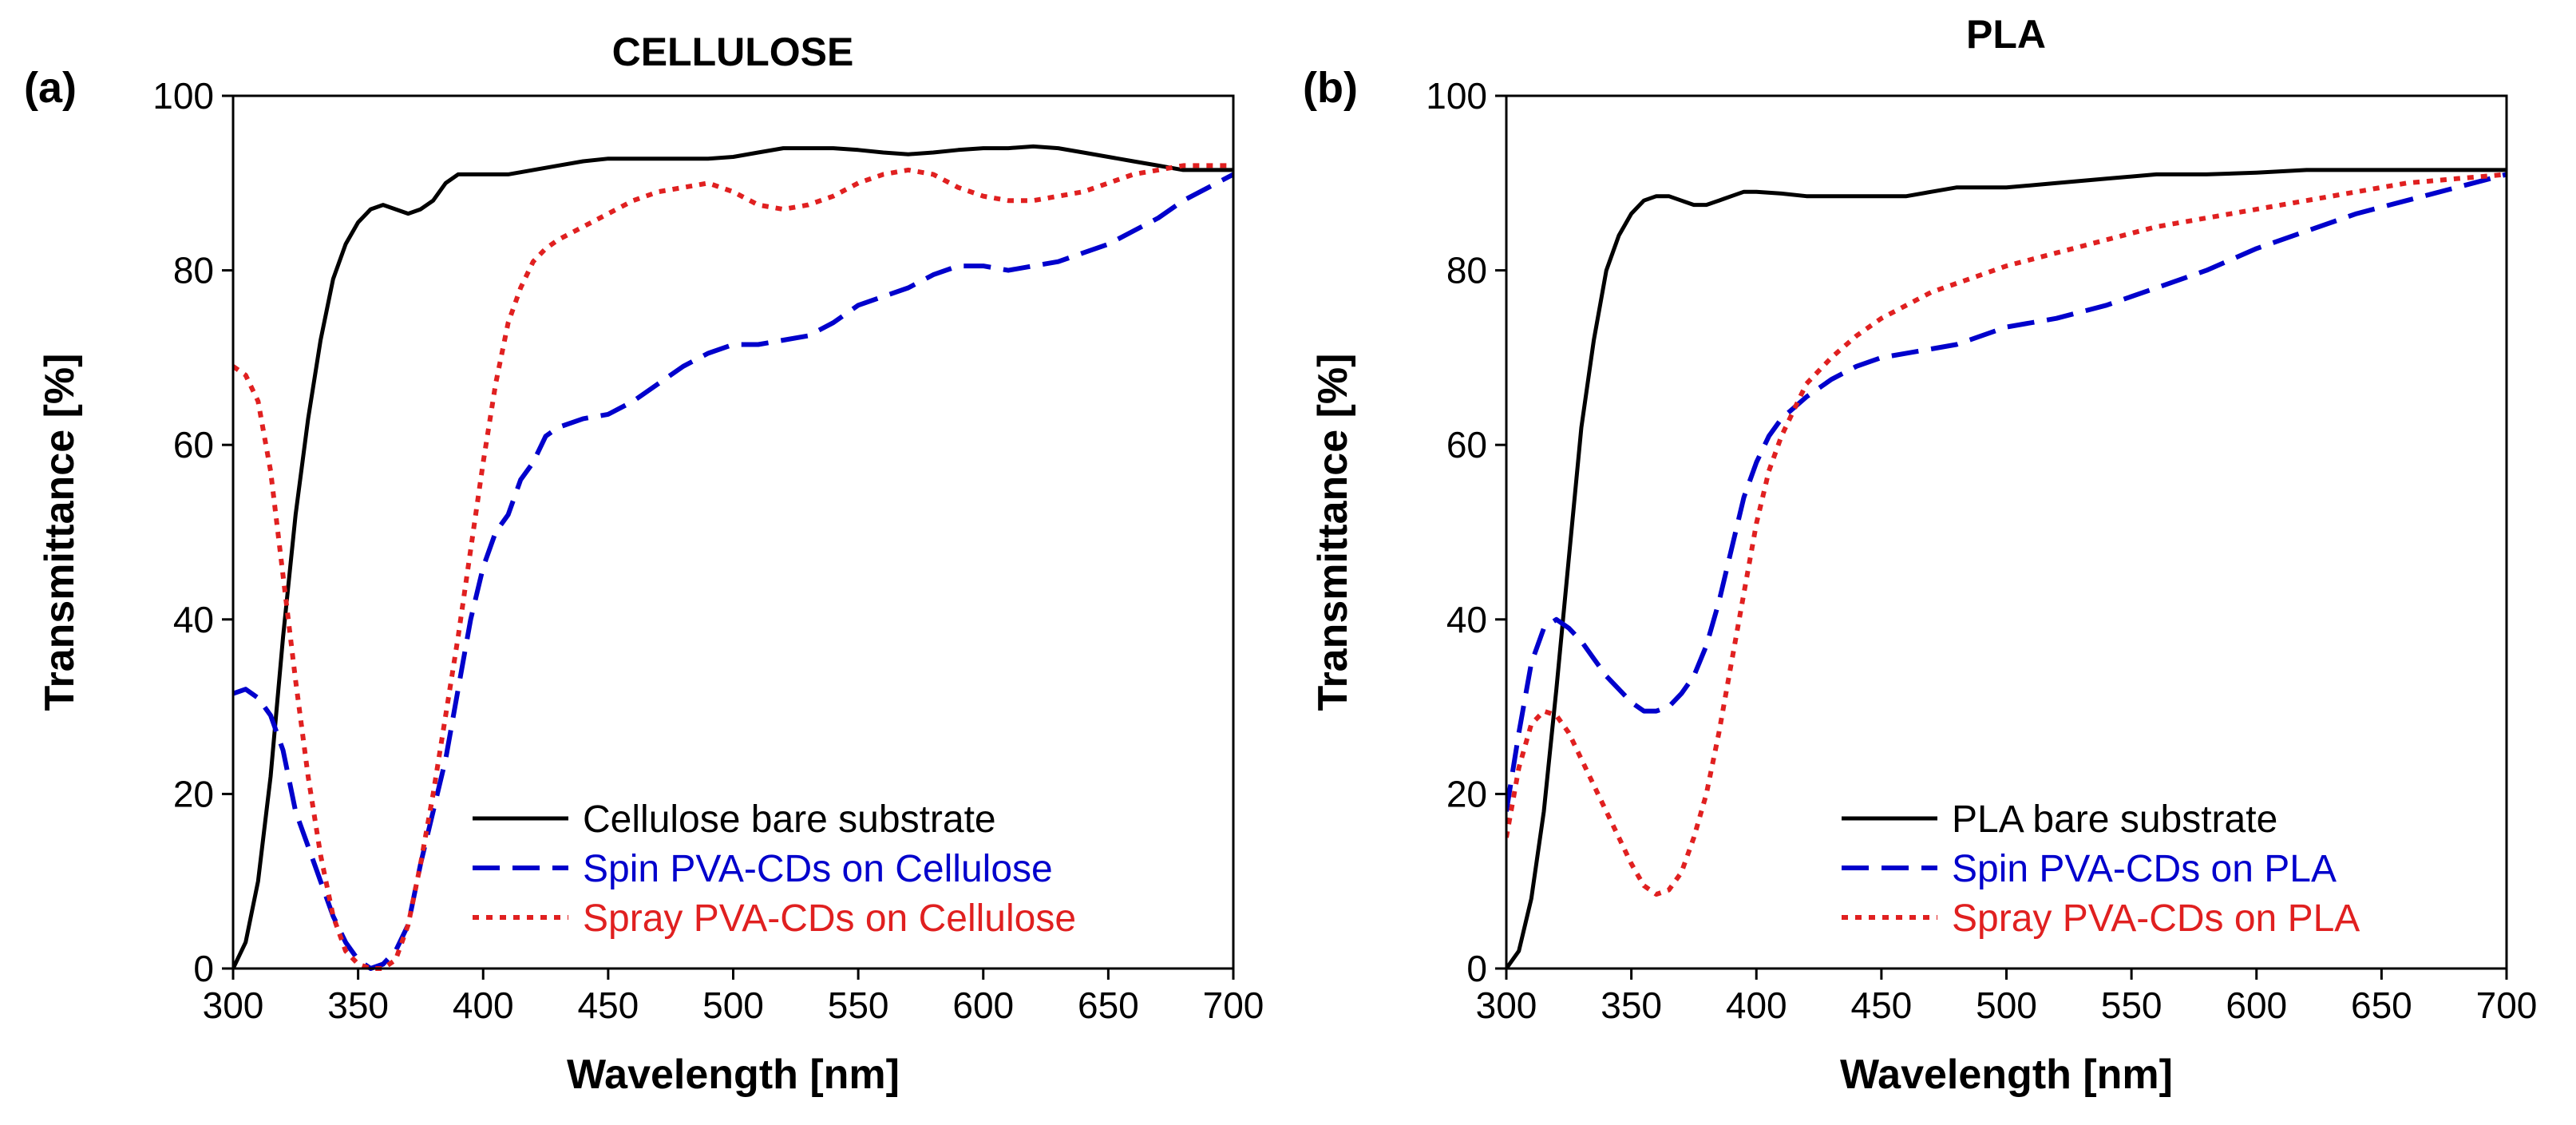 The height and width of the screenshot is (1125, 2576). What do you see at coordinates (1331, 88) in the screenshot?
I see `panel-label: (b)` at bounding box center [1331, 88].